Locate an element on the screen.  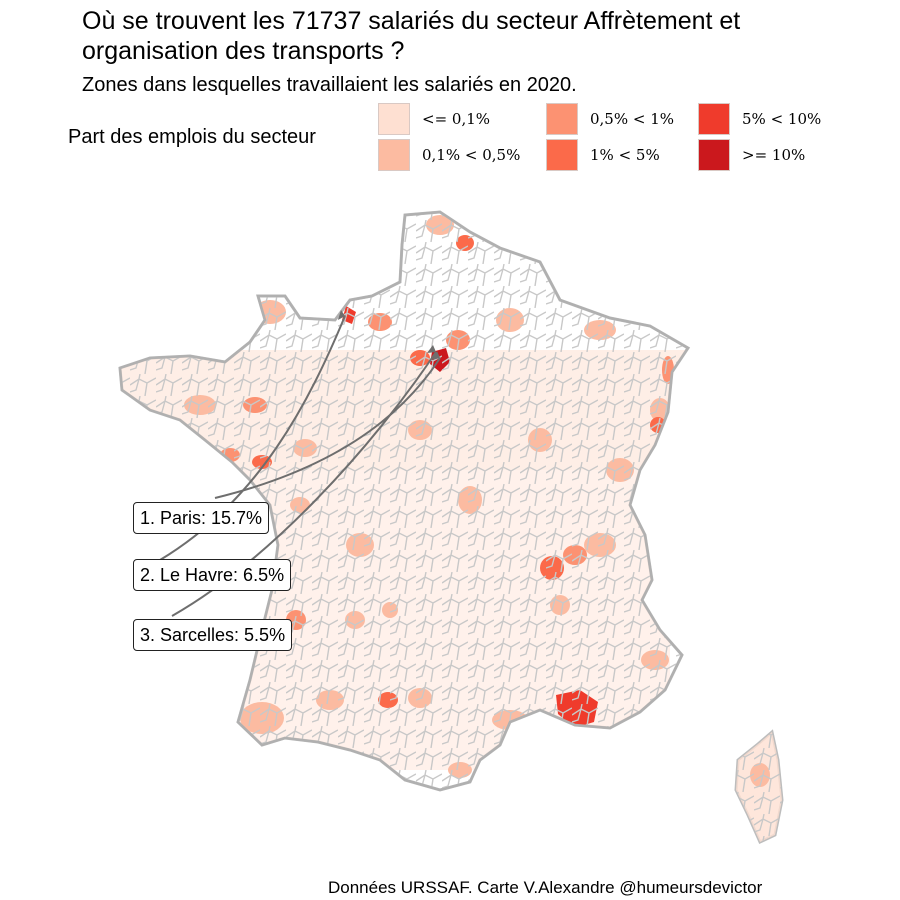
connector-le-havre is located at coordinates (252, 438).